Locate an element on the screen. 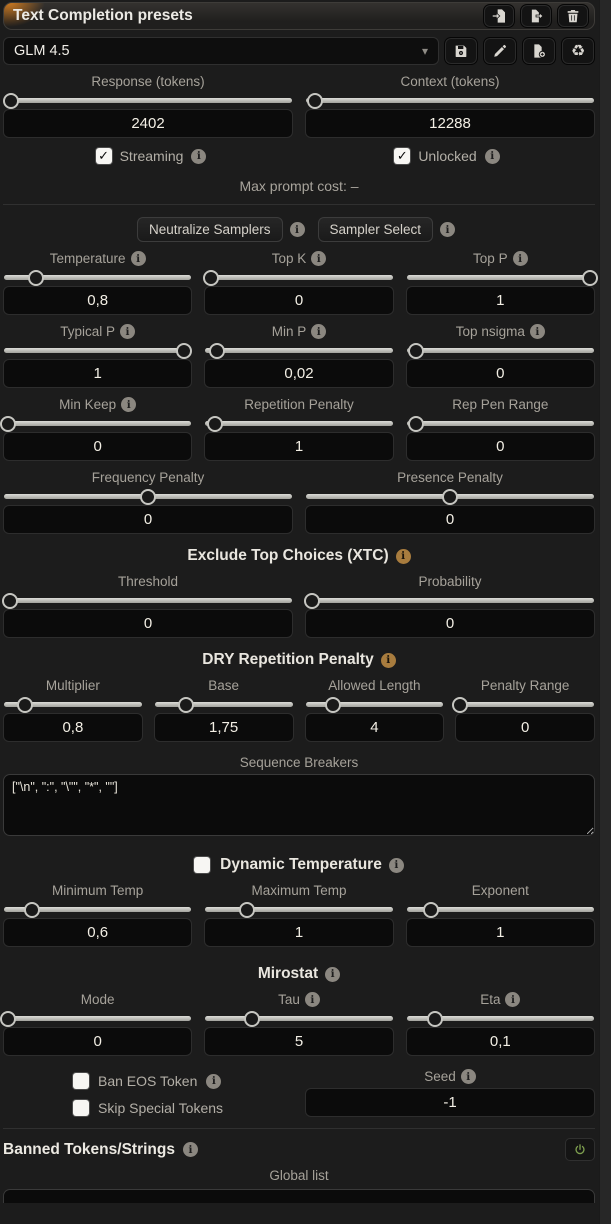 This screenshot has height=1224, width=611. sequence-breakers-textarea: ["\n", ":", "\"", "*", ""] is located at coordinates (299, 805).